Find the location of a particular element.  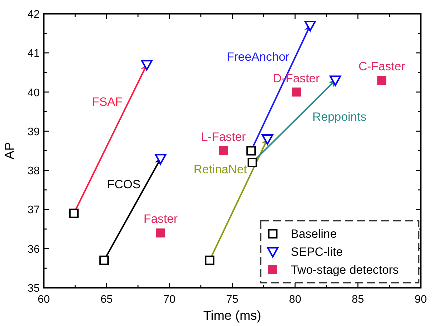

y-tick-label: 41 is located at coordinates (34, 54).